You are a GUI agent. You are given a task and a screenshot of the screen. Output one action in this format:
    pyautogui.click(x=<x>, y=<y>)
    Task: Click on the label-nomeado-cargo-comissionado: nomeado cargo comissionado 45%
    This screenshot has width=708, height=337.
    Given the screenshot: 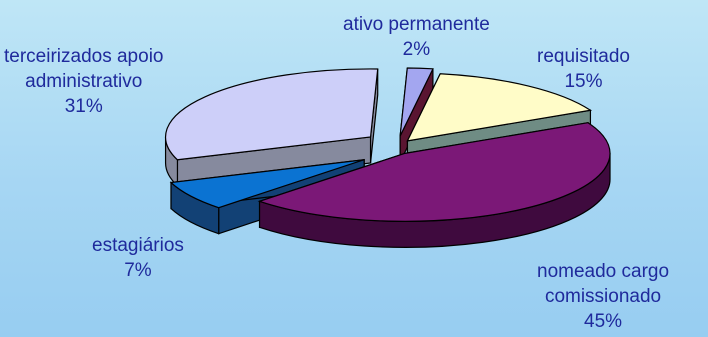 What is the action you would take?
    pyautogui.click(x=603, y=296)
    